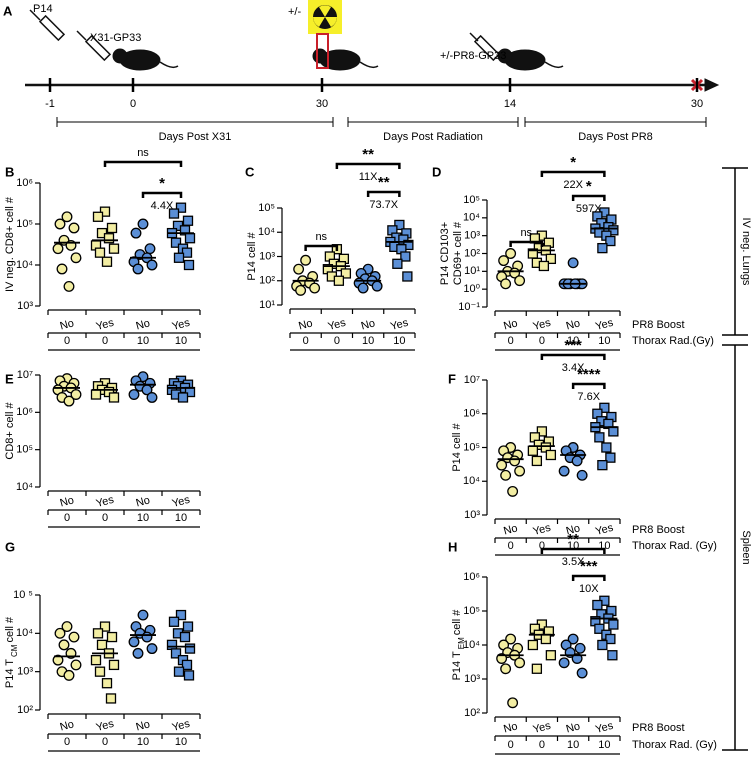 The image size is (754, 758). I want to click on timeline-tick-label: 30, so click(697, 104).